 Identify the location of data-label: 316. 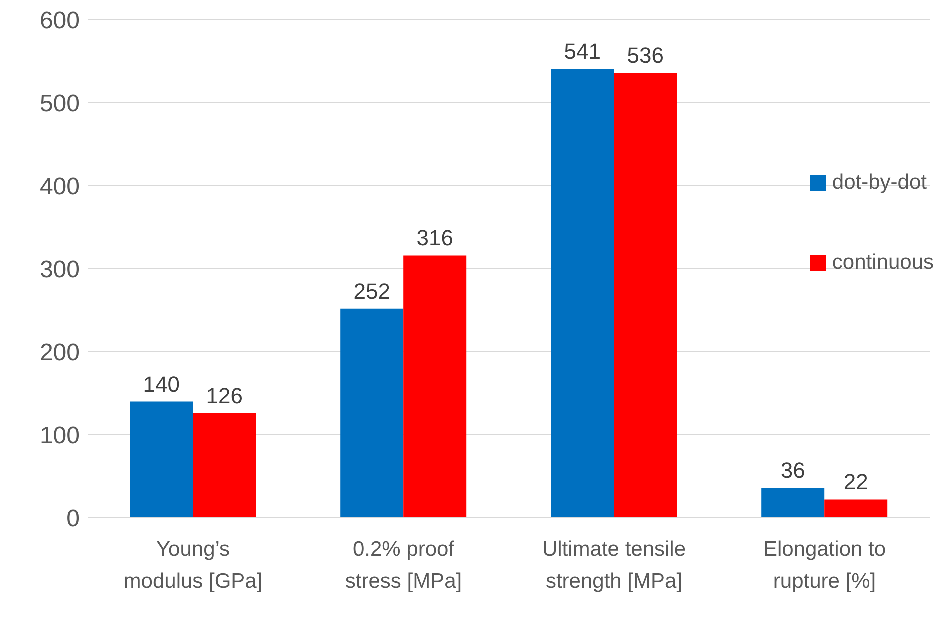
(435, 238).